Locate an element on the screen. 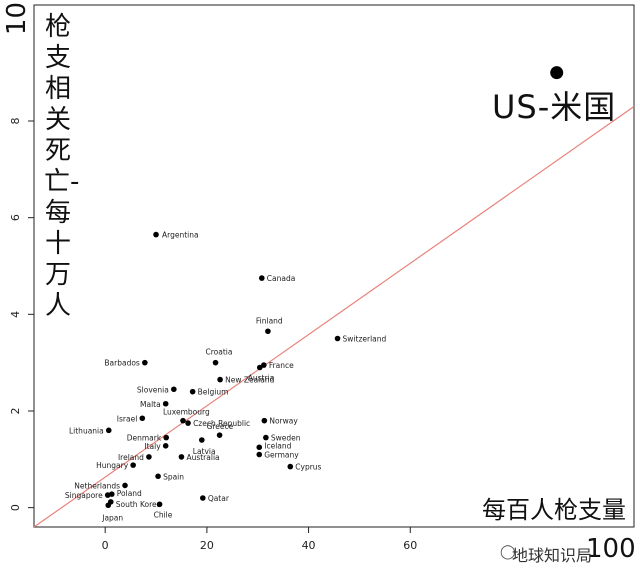  point-label: Poland is located at coordinates (129, 493).